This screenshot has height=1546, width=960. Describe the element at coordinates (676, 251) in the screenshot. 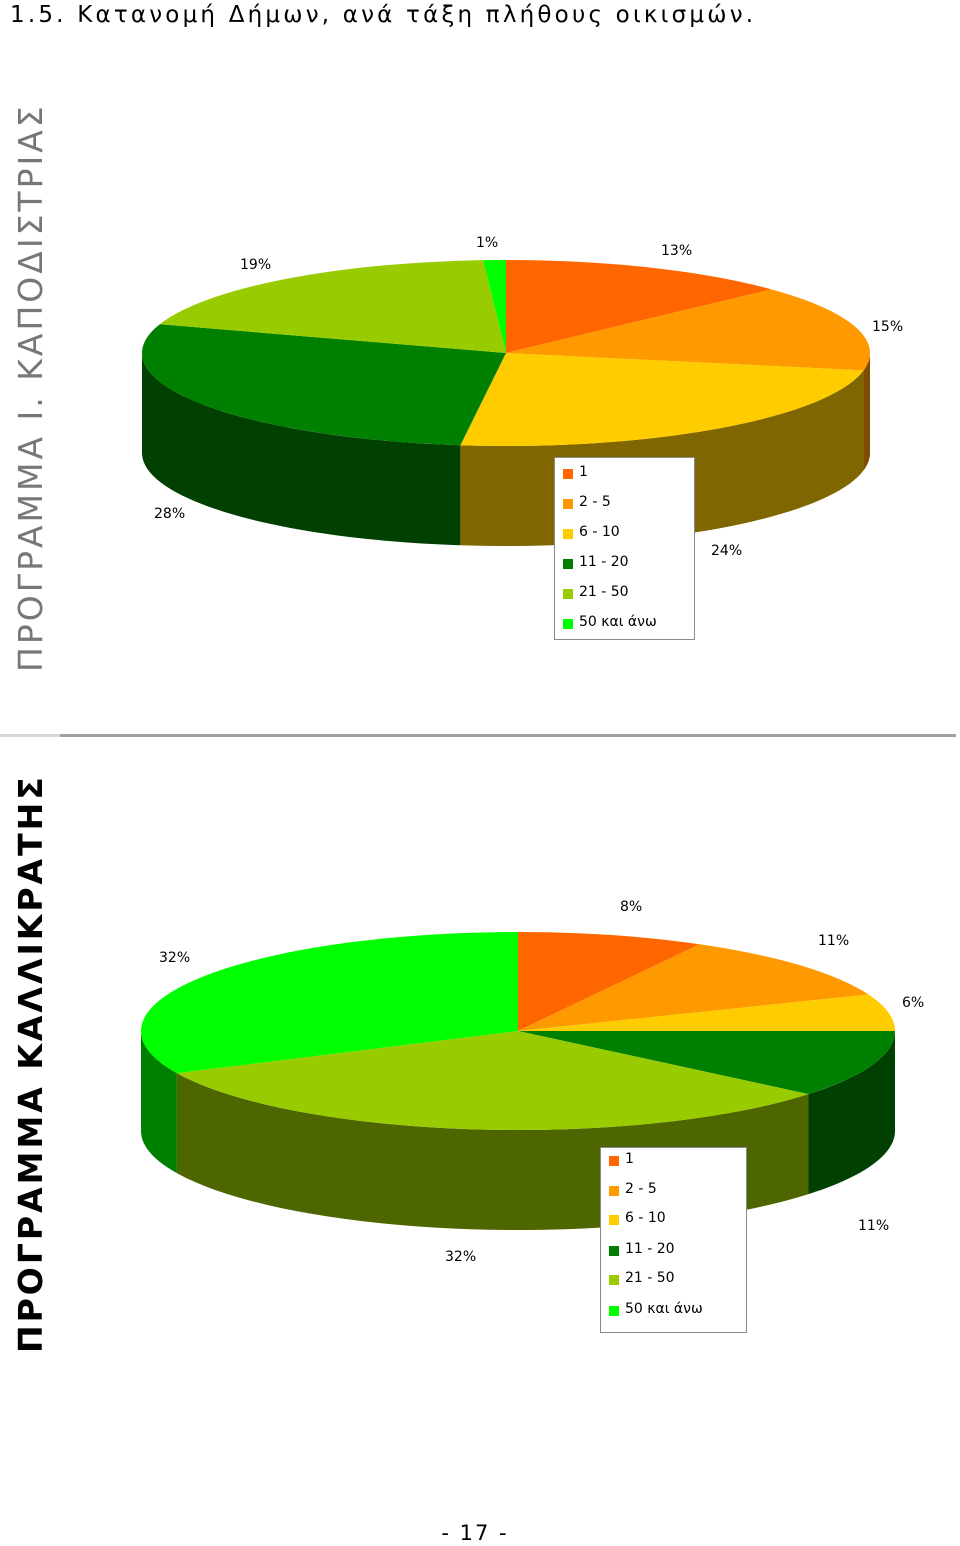

I see `data-label-0: 13%` at that location.